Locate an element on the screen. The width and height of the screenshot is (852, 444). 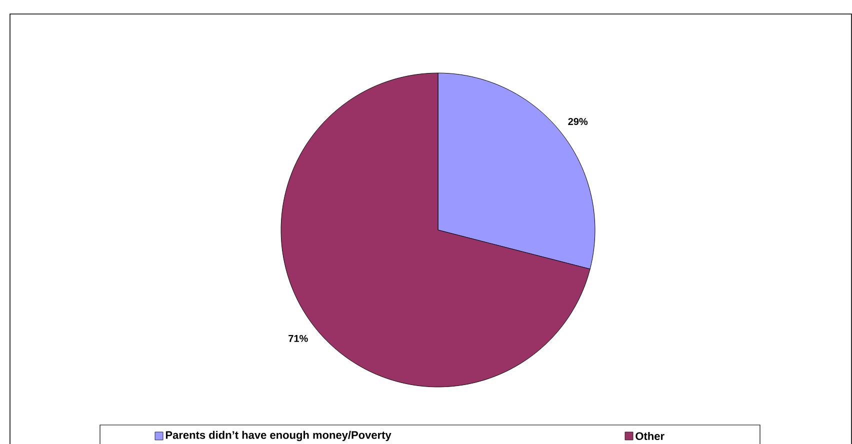
data-label: 29% is located at coordinates (578, 122).